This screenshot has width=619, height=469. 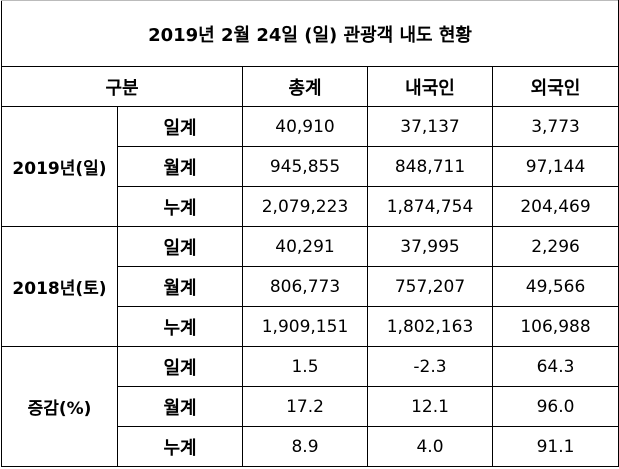 What do you see at coordinates (305, 366) in the screenshot?
I see `cell-total: 1.5` at bounding box center [305, 366].